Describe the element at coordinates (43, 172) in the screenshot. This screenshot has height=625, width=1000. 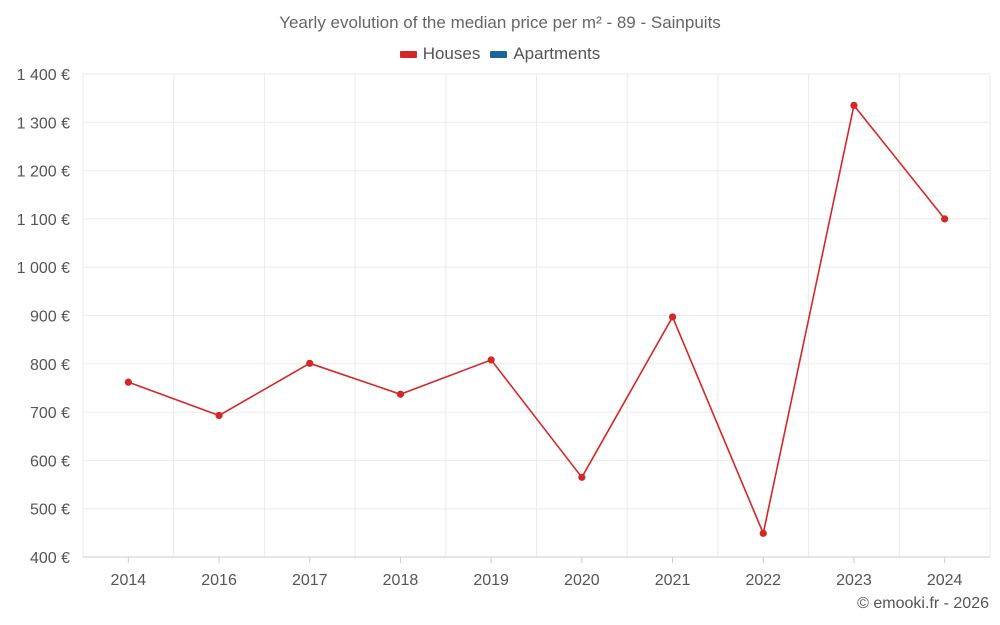
I see `y-tick-label: 1 200 €` at that location.